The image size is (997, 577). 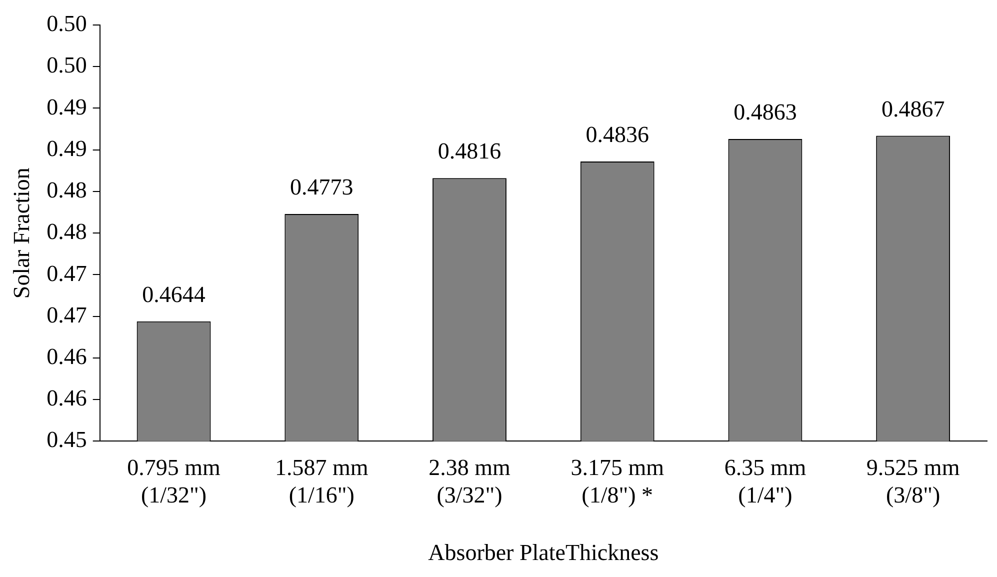 I want to click on x-tick-label: 6.35 mm (1/4"), so click(x=765, y=481).